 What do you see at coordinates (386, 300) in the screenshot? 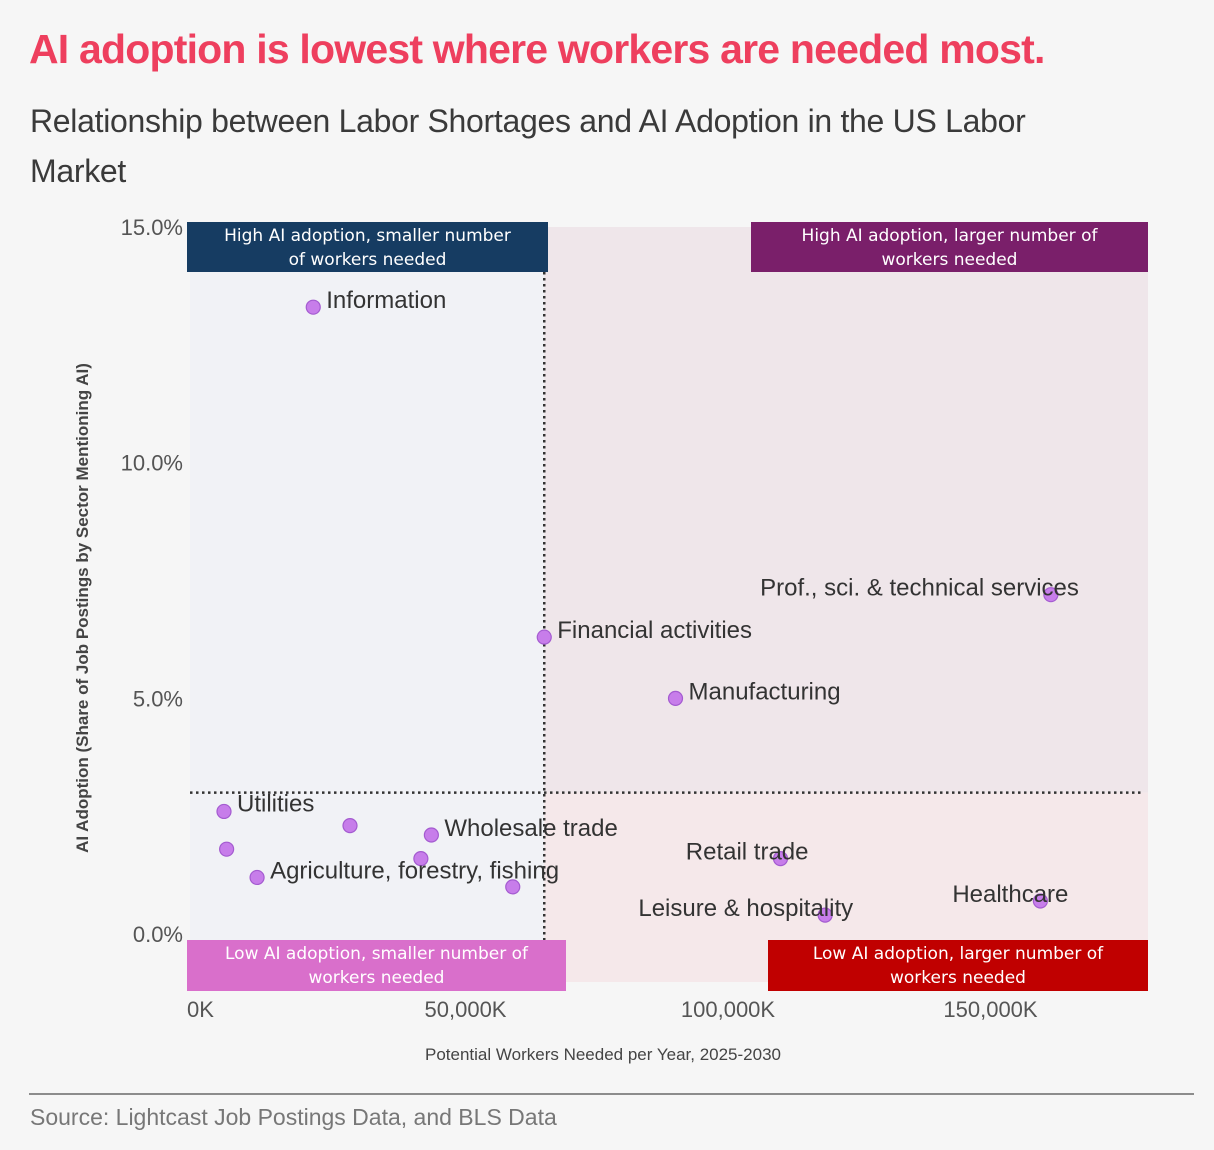
I see `data-point-label: Information` at bounding box center [386, 300].